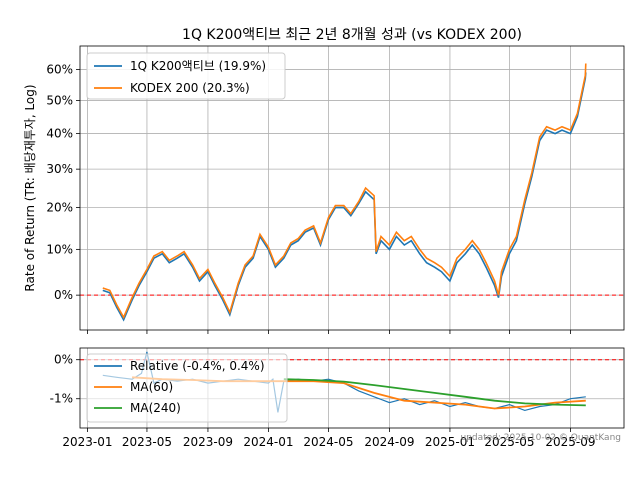  What do you see at coordinates (450, 442) in the screenshot?
I see `x-tick-label: 2025-01` at bounding box center [450, 442].